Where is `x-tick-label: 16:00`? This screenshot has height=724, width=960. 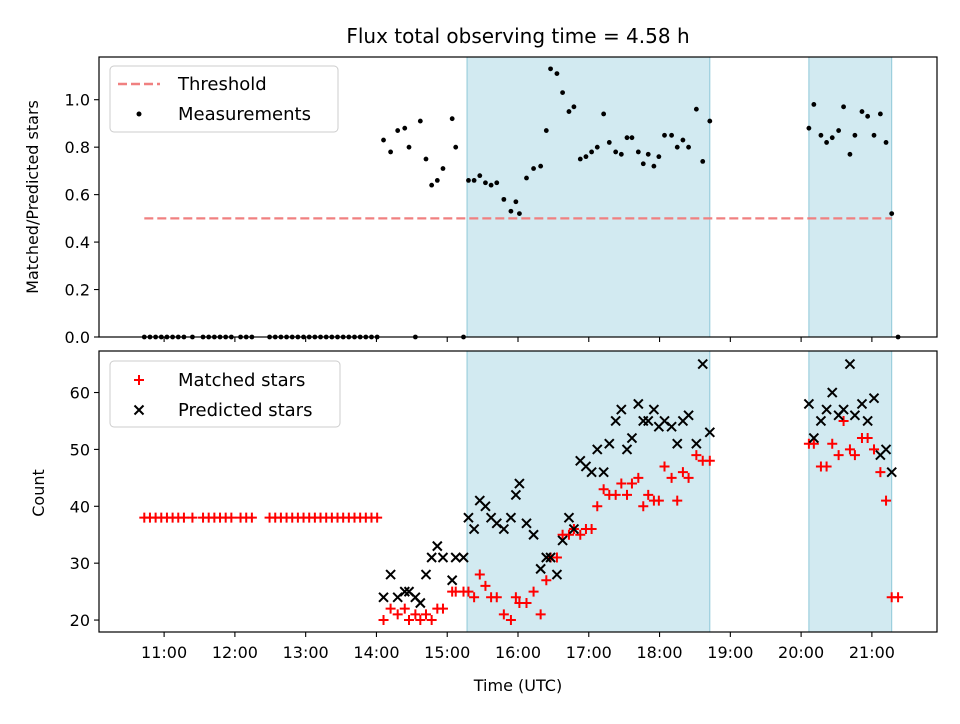
x-tick-label: 16:00 is located at coordinates (518, 652).